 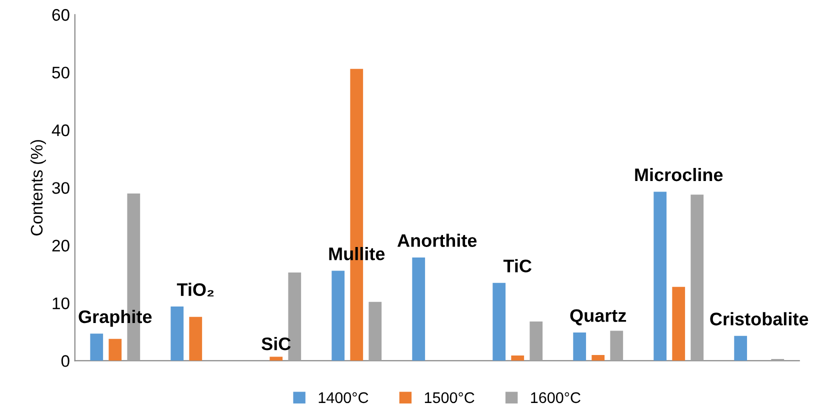 I want to click on x-tick-label: Quartz, so click(x=598, y=317).